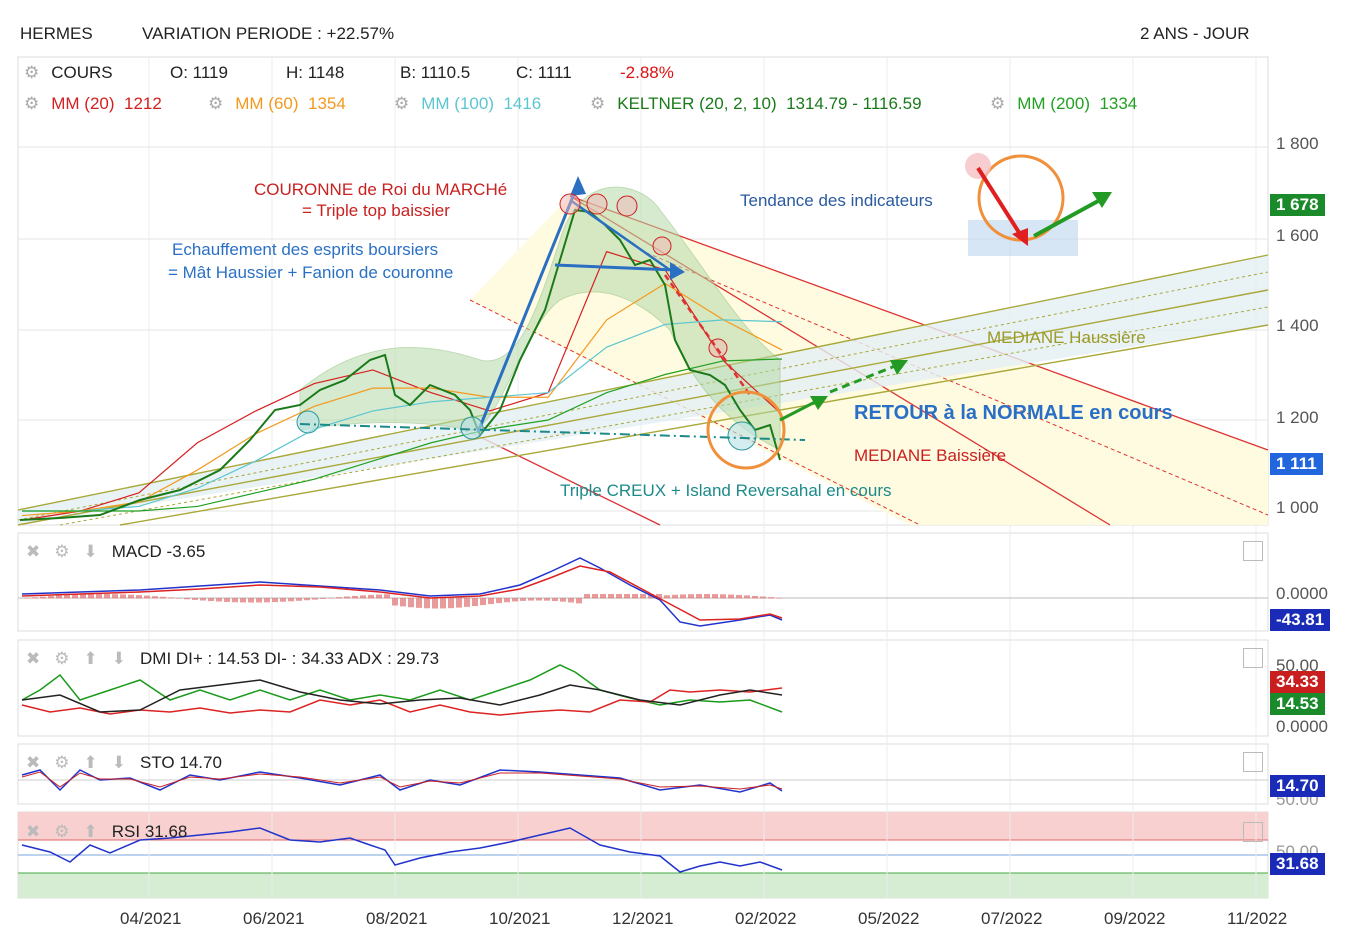 The height and width of the screenshot is (942, 1368). What do you see at coordinates (376, 210) in the screenshot?
I see `annotation-couronne-2: = Triple top baissier` at bounding box center [376, 210].